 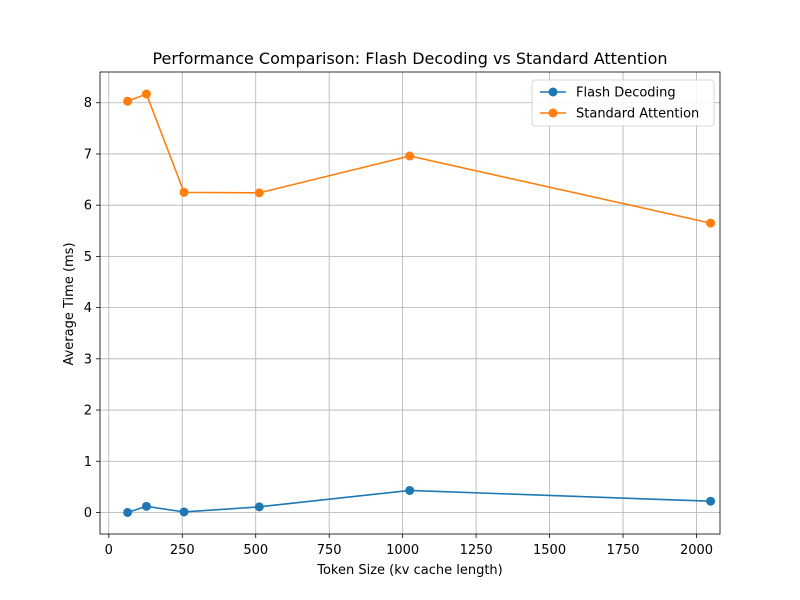 What do you see at coordinates (255, 550) in the screenshot?
I see `x-tick-label: 500` at bounding box center [255, 550].